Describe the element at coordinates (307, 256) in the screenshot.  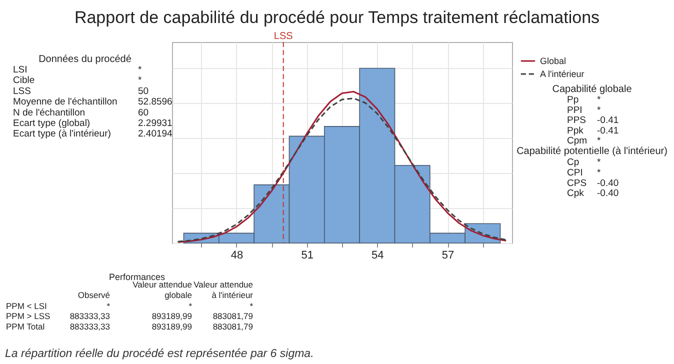
I see `x-tick-label: 51` at that location.